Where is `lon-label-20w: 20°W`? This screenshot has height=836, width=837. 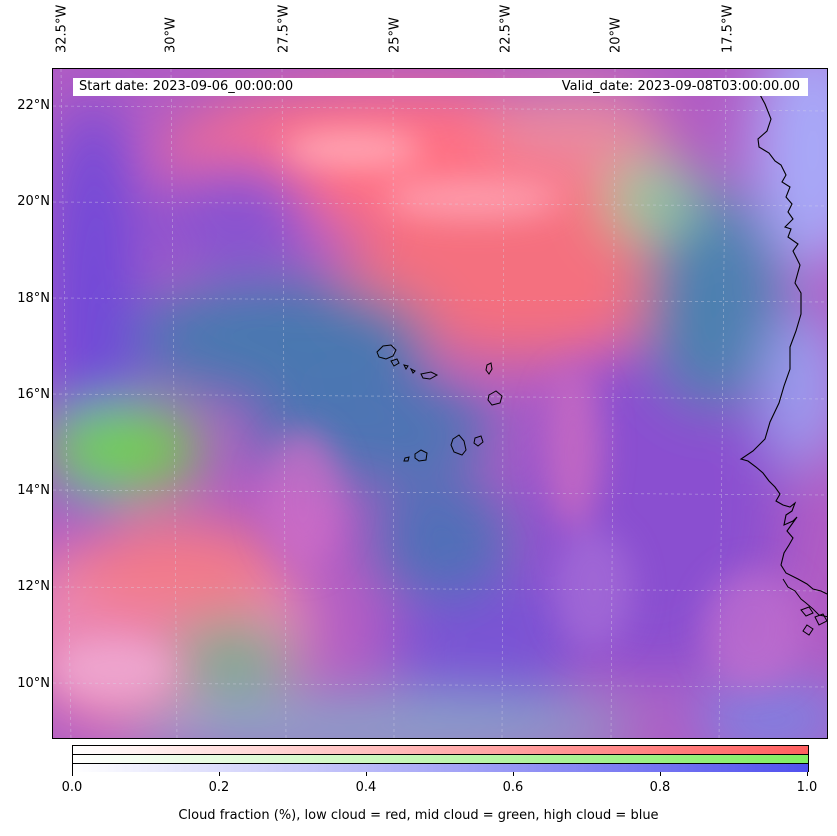 lon-label-20w: 20°W is located at coordinates (616, 35).